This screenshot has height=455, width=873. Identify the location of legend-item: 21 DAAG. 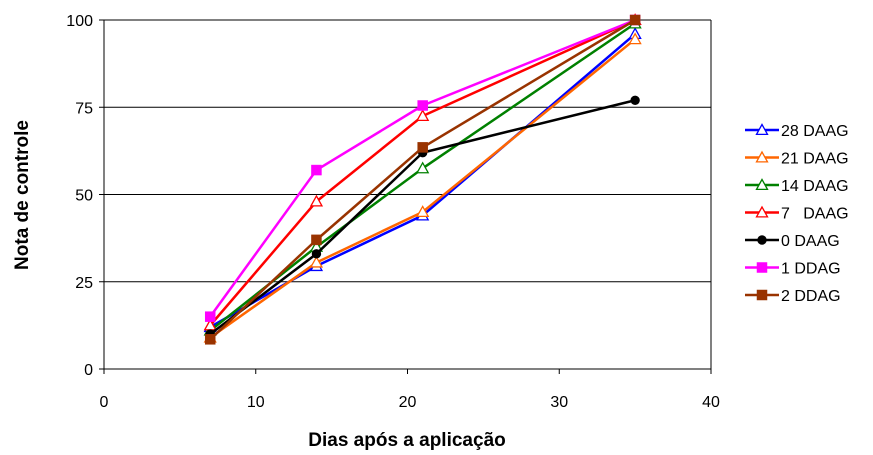
(797, 159).